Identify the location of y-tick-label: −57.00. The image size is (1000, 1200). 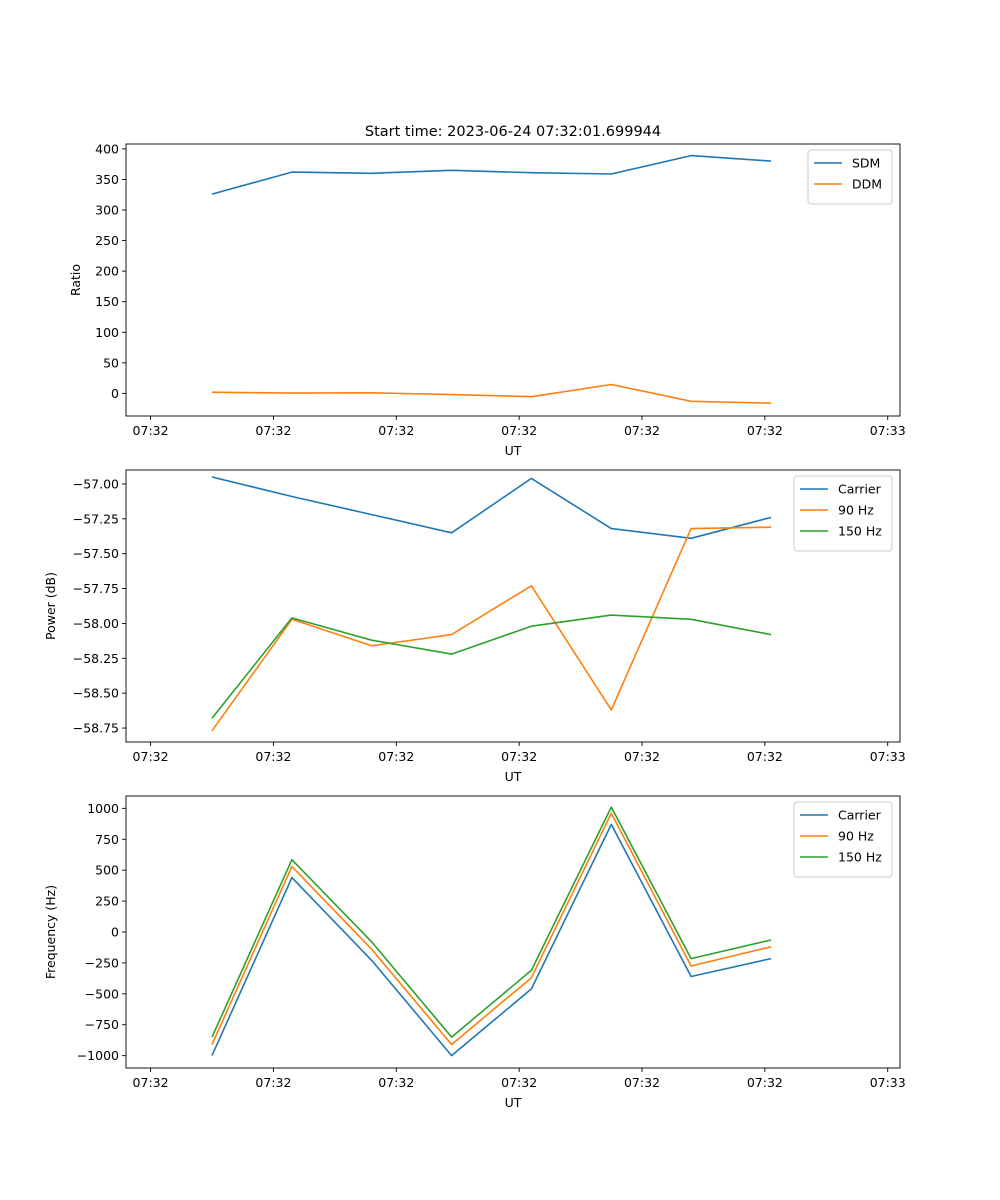
(96, 483).